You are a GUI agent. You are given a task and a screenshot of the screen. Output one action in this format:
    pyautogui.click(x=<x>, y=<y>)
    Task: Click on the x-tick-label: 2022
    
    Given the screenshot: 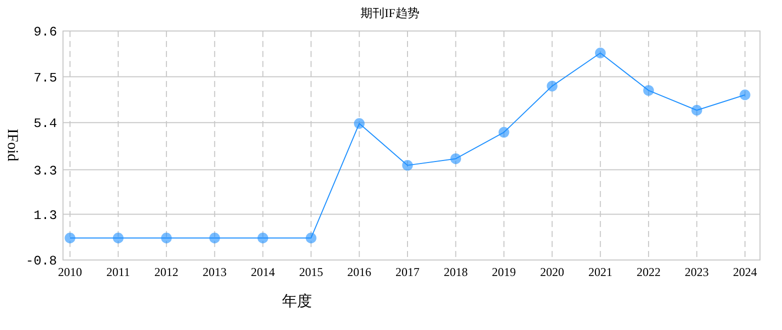 What is the action you would take?
    pyautogui.click(x=648, y=272)
    